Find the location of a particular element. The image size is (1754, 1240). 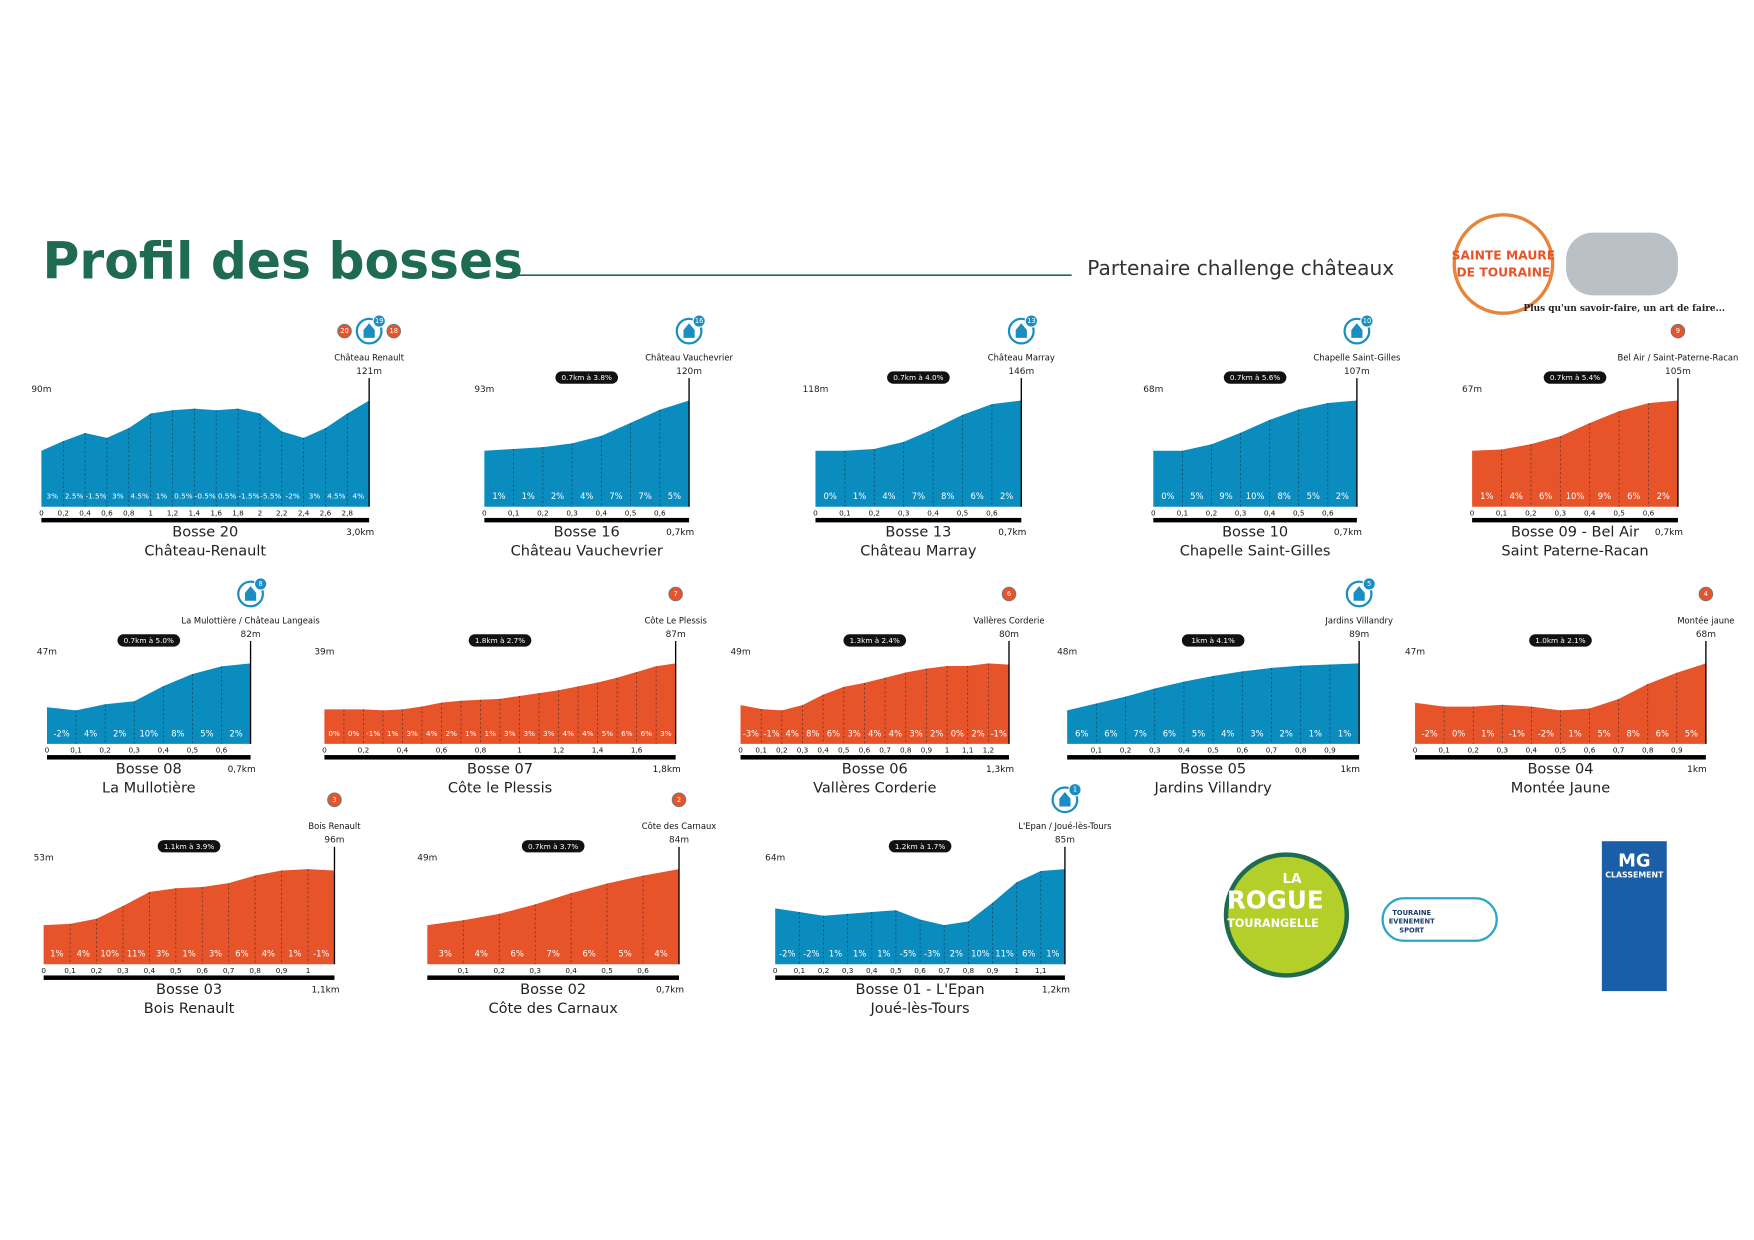

bosse-name: Bosse 08 is located at coordinates (149, 770).